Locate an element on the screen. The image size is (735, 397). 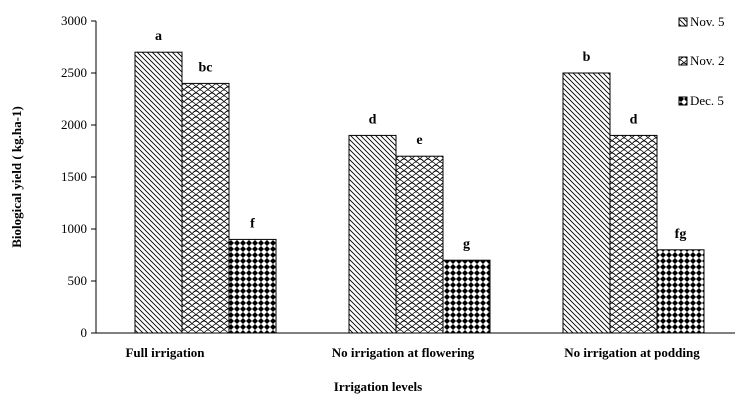
legend-label: Dec. 5 is located at coordinates (707, 100).